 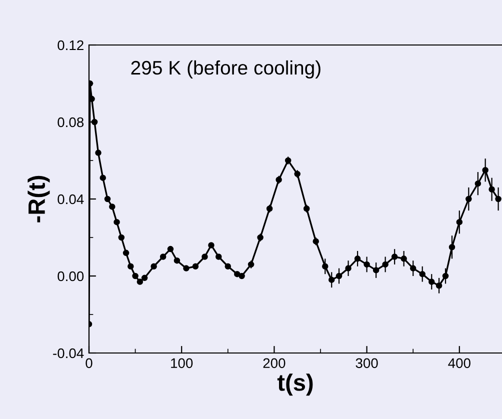 What do you see at coordinates (71, 45) in the screenshot?
I see `y-tick-label: 0.12` at bounding box center [71, 45].